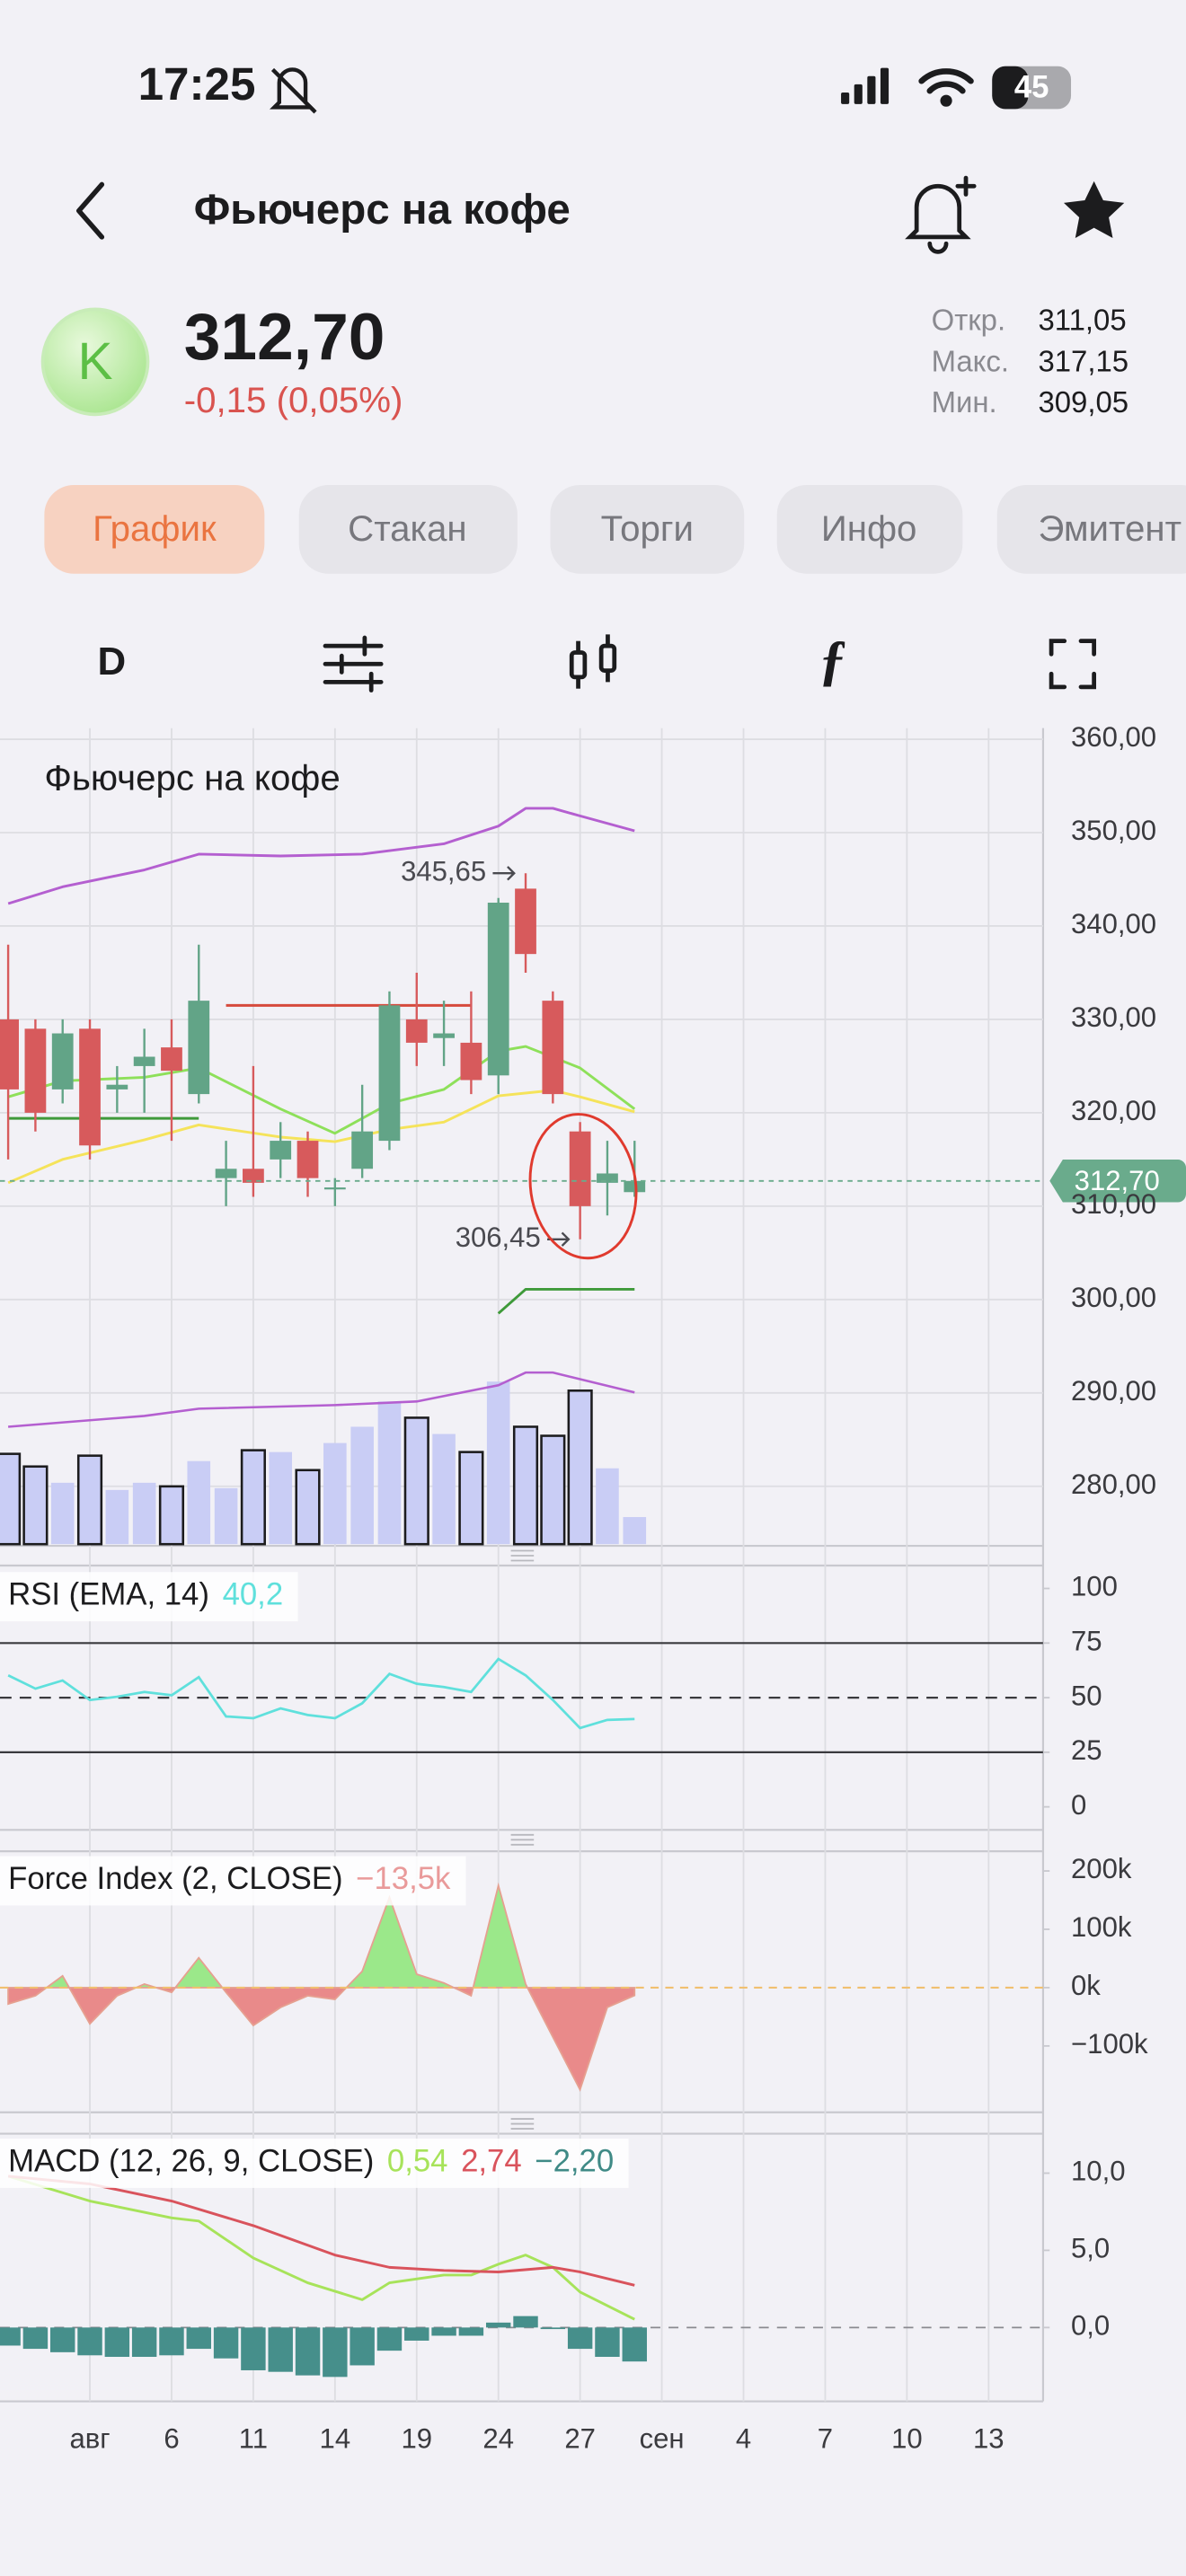  Describe the element at coordinates (964, 402) in the screenshot. I see `stat-label: Мин.` at that location.